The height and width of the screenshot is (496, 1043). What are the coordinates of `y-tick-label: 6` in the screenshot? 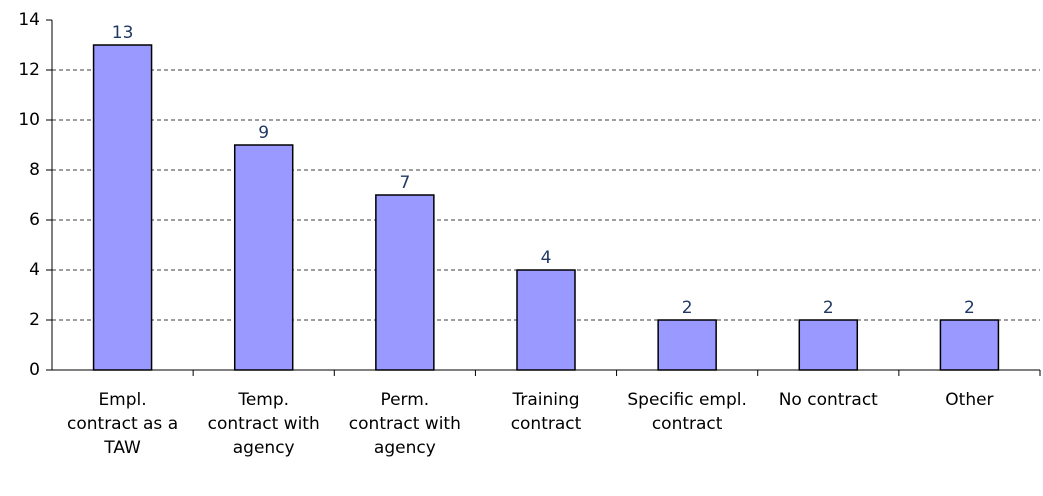 It's located at (34, 220).